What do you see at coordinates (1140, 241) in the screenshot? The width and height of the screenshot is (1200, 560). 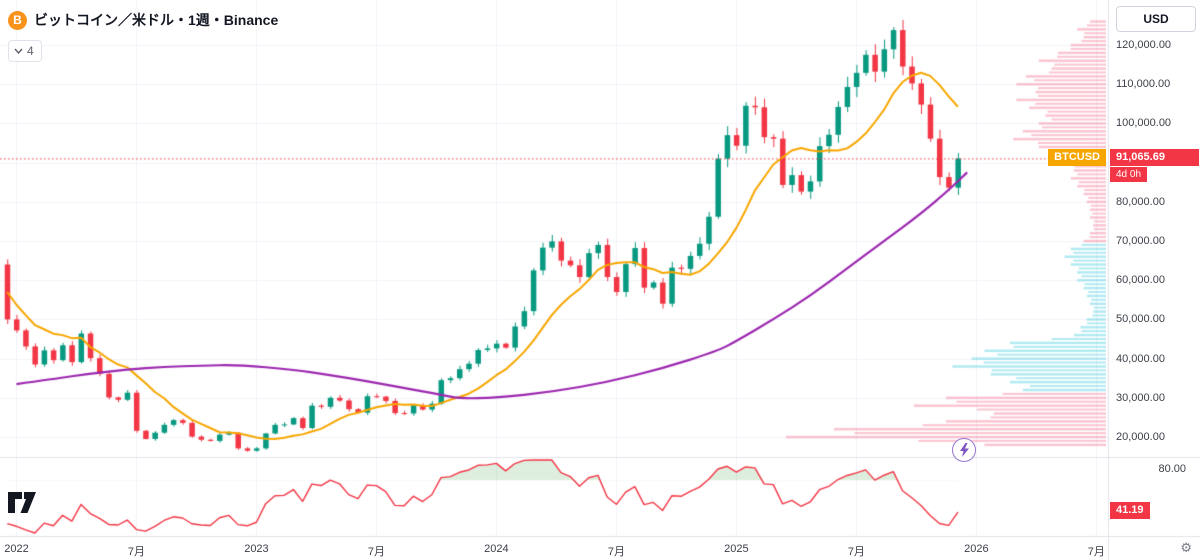 I see `price-axis-label: 70,000.00` at bounding box center [1140, 241].